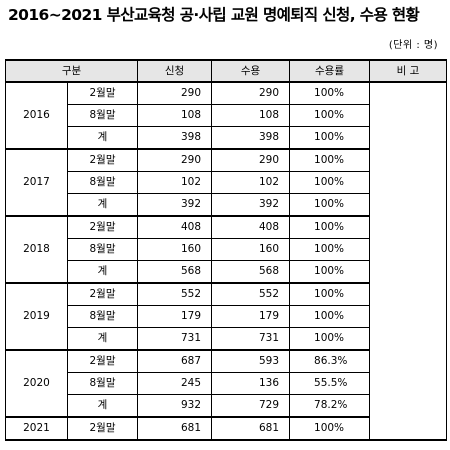  I want to click on accepted-cell: 179, so click(251, 316).